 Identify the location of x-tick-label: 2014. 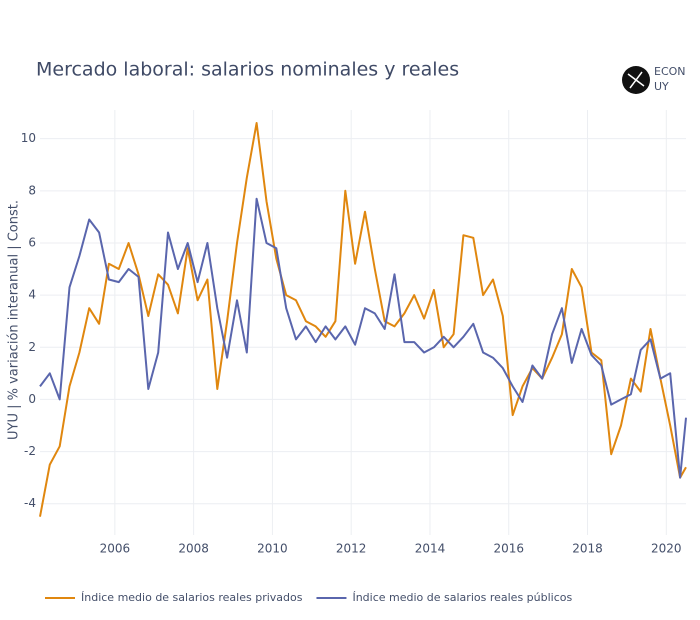
(430, 549).